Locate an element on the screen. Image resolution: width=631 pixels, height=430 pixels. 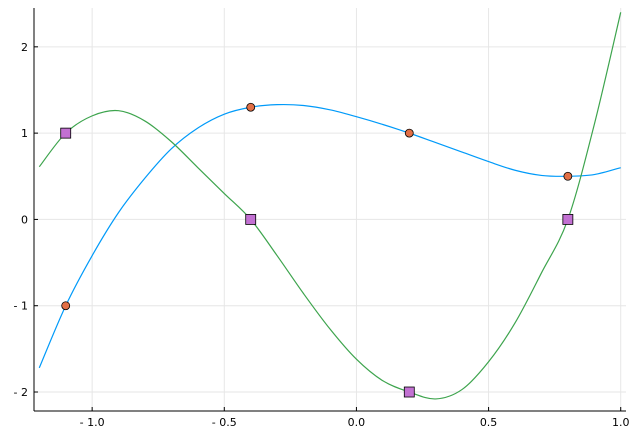
x-tick-labels: - 1.0 - 0.5 0.0 0.5 1.0 is located at coordinates (355, 418).